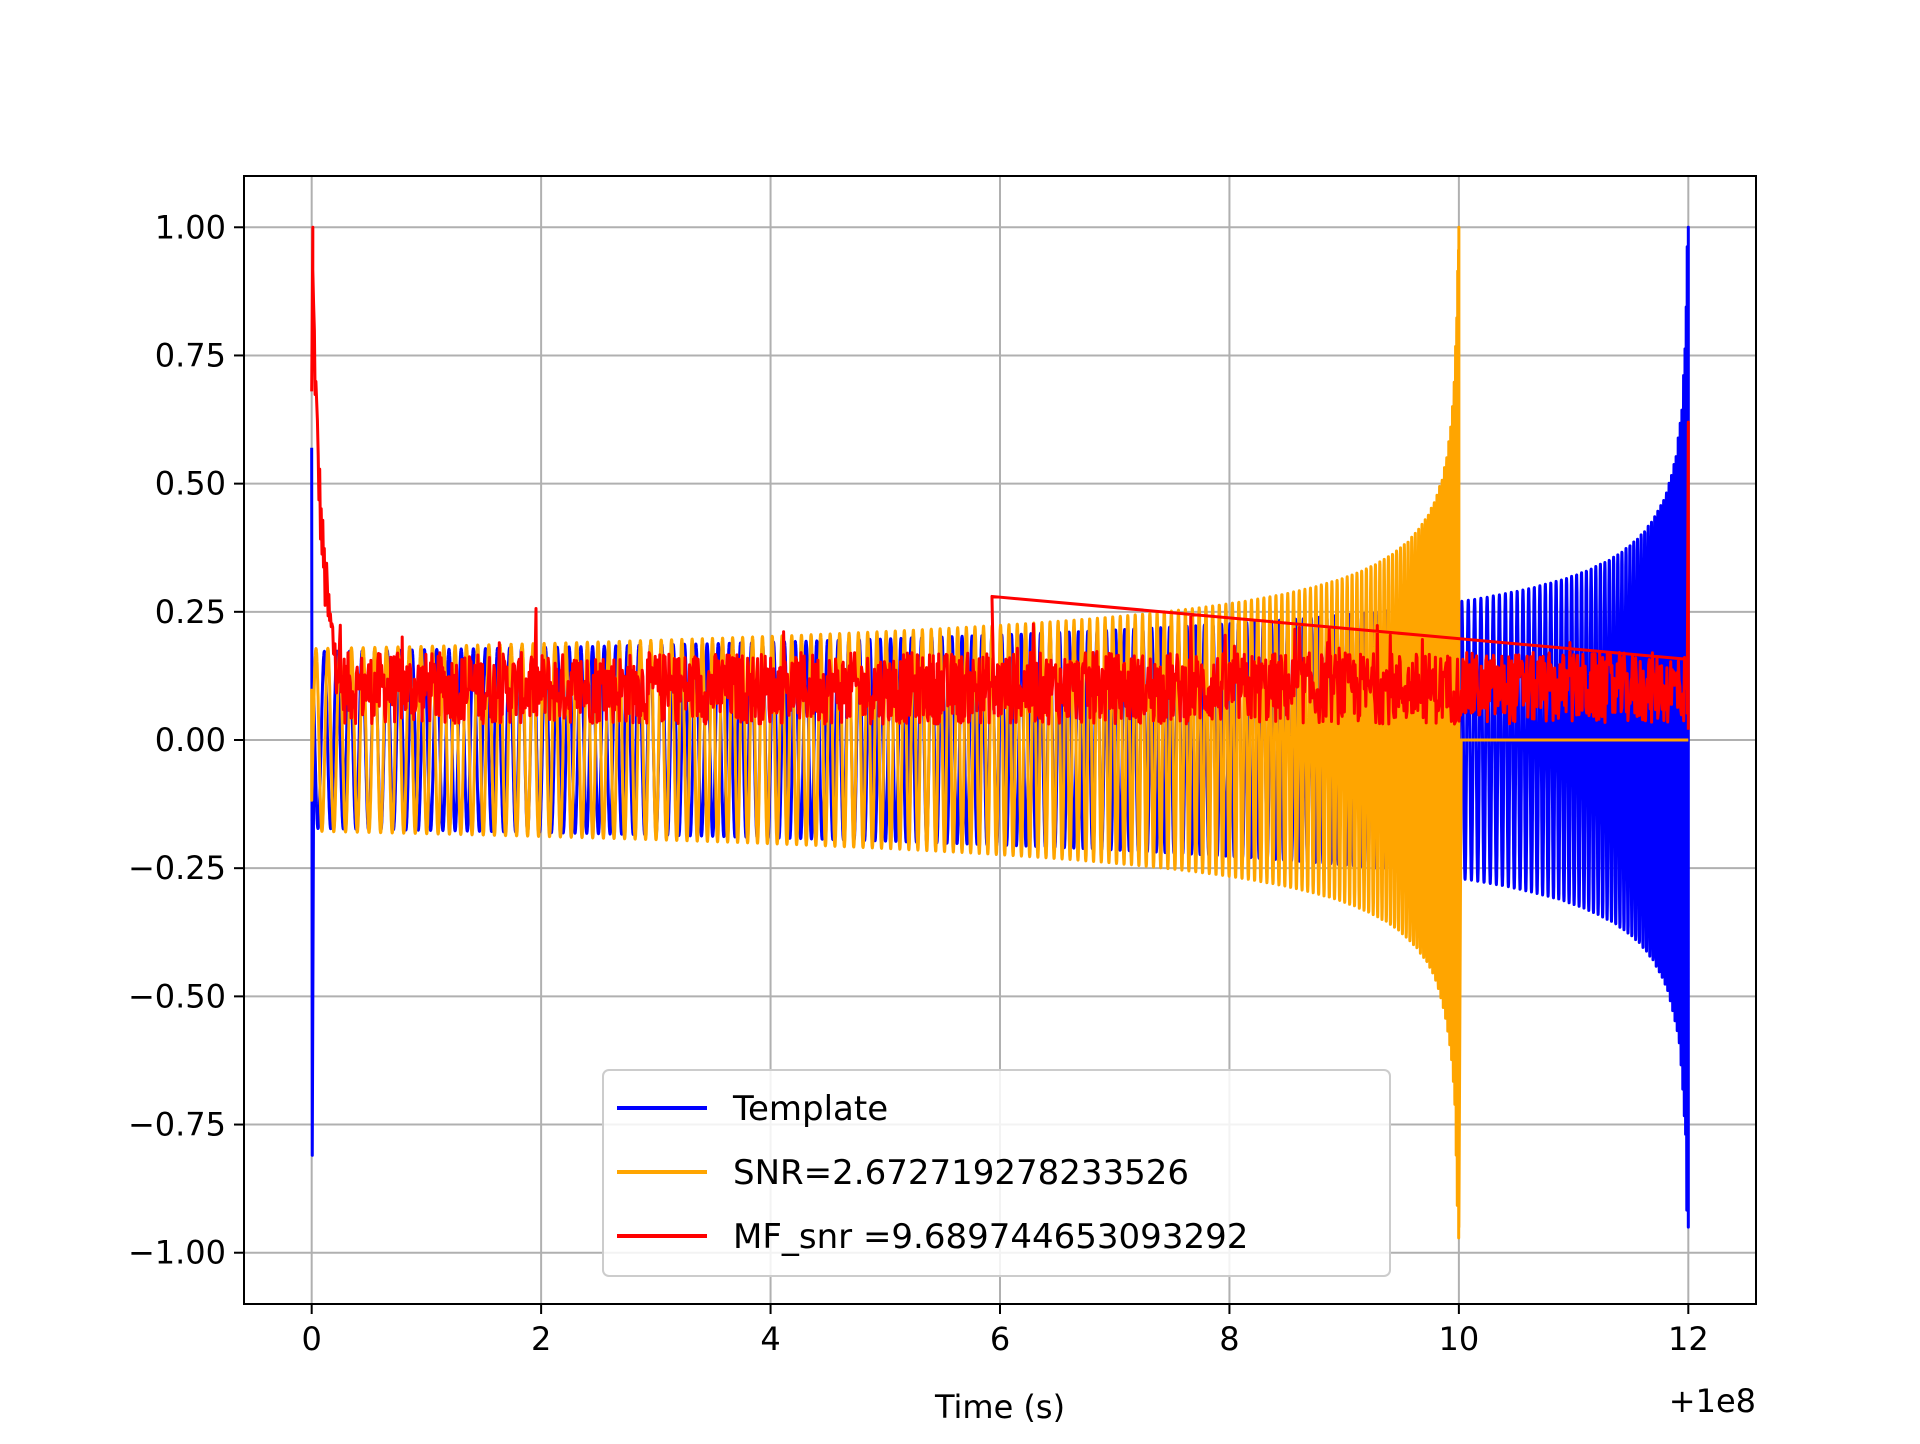  Describe the element at coordinates (999, 1407) in the screenshot. I see `x-axis-label: Time (s)` at that location.